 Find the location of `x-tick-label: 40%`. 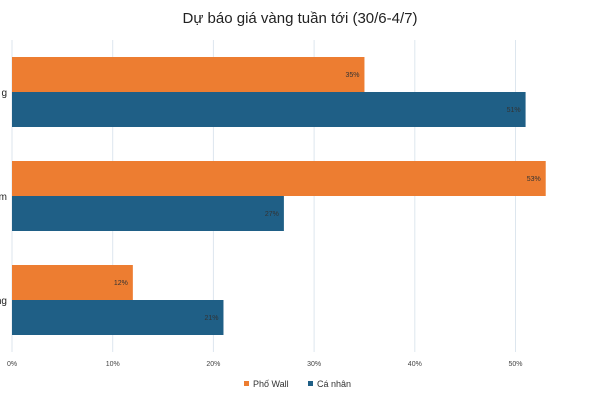

x-tick-label: 40% is located at coordinates (415, 364).